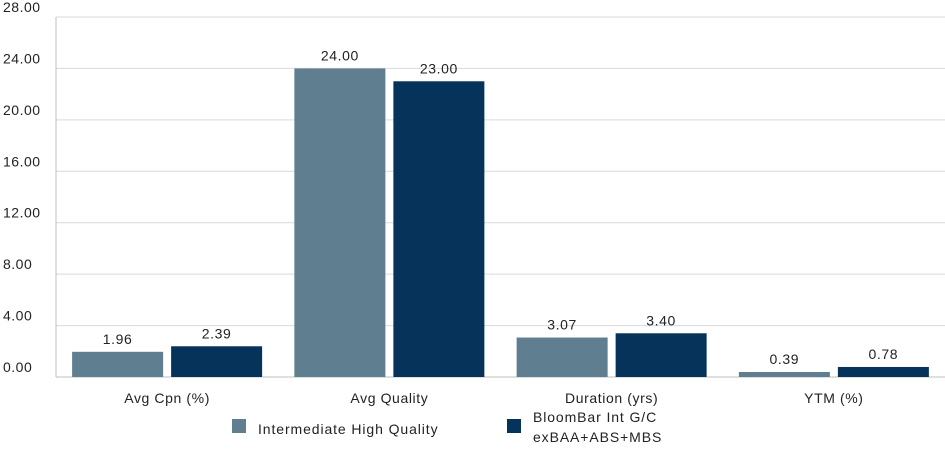 The image size is (945, 471). What do you see at coordinates (562, 325) in the screenshot?
I see `data-label: 3.07` at bounding box center [562, 325].